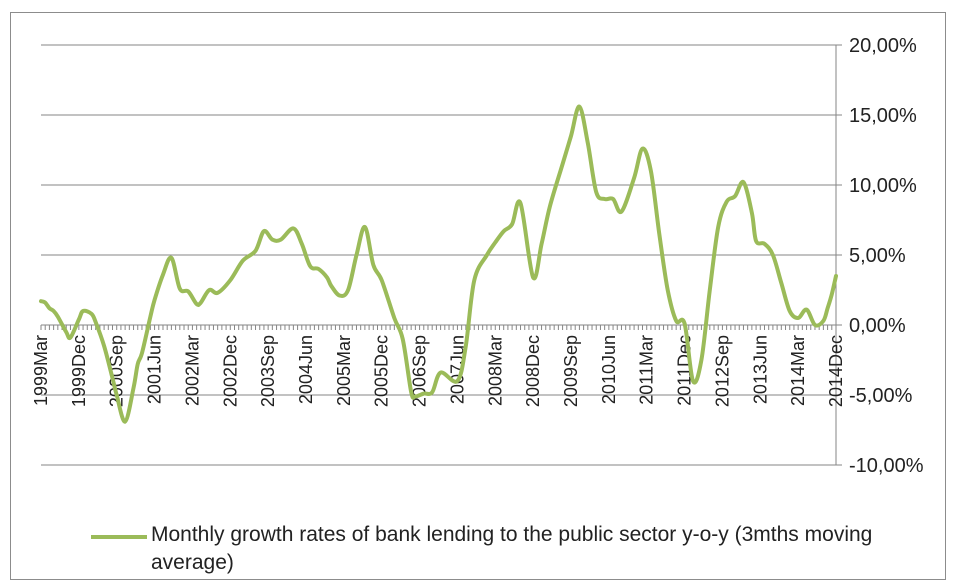  Describe the element at coordinates (268, 371) in the screenshot. I see `x-tick-label: 2003Sep` at that location.